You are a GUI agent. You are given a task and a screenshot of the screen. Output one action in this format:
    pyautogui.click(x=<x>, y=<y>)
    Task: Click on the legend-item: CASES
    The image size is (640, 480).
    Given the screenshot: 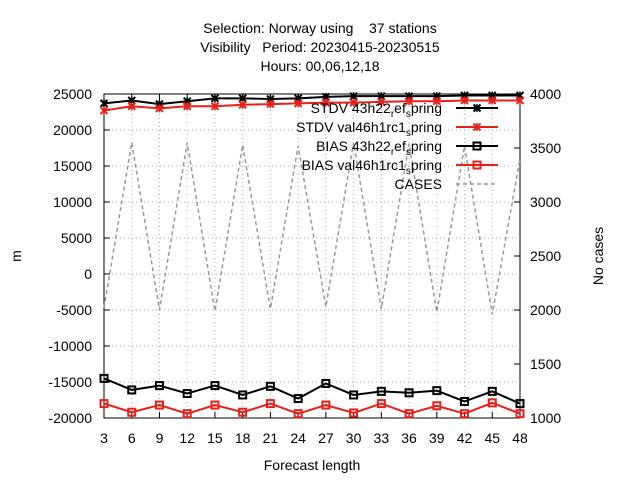 What is the action you would take?
    pyautogui.click(x=446, y=184)
    